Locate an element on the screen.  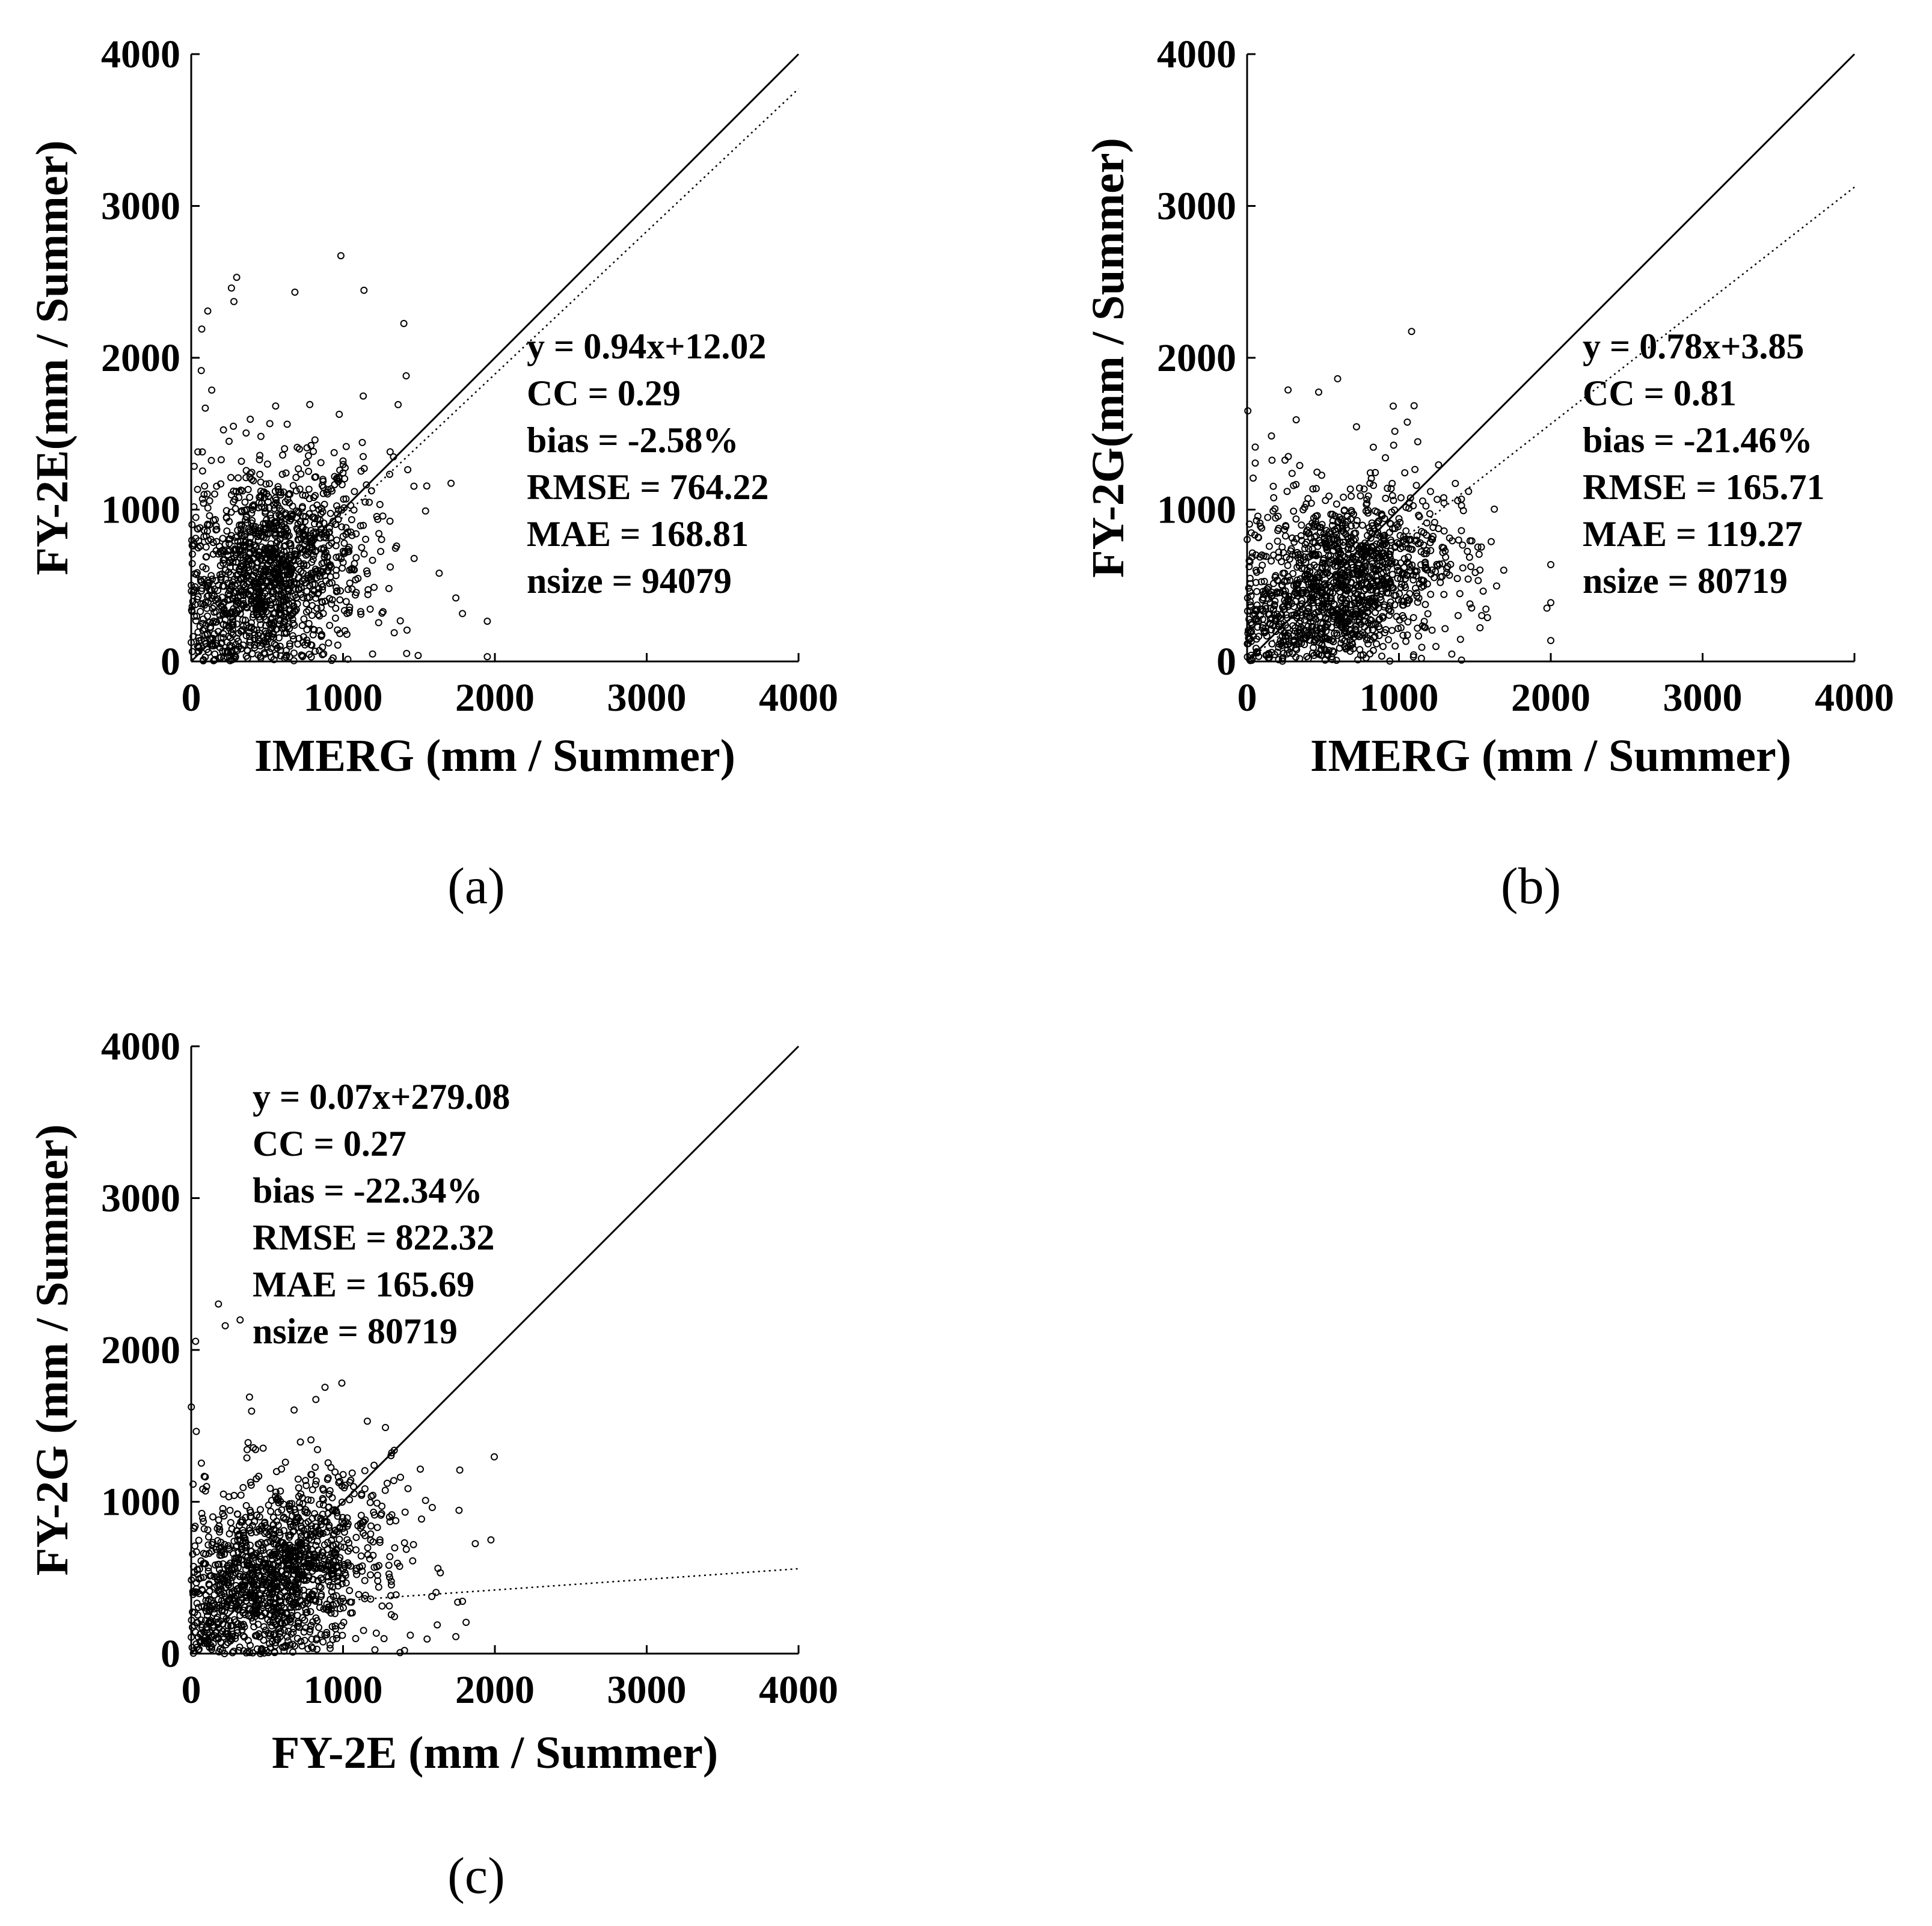
stat-cc-c: CC = 0.27 is located at coordinates (329, 1144).